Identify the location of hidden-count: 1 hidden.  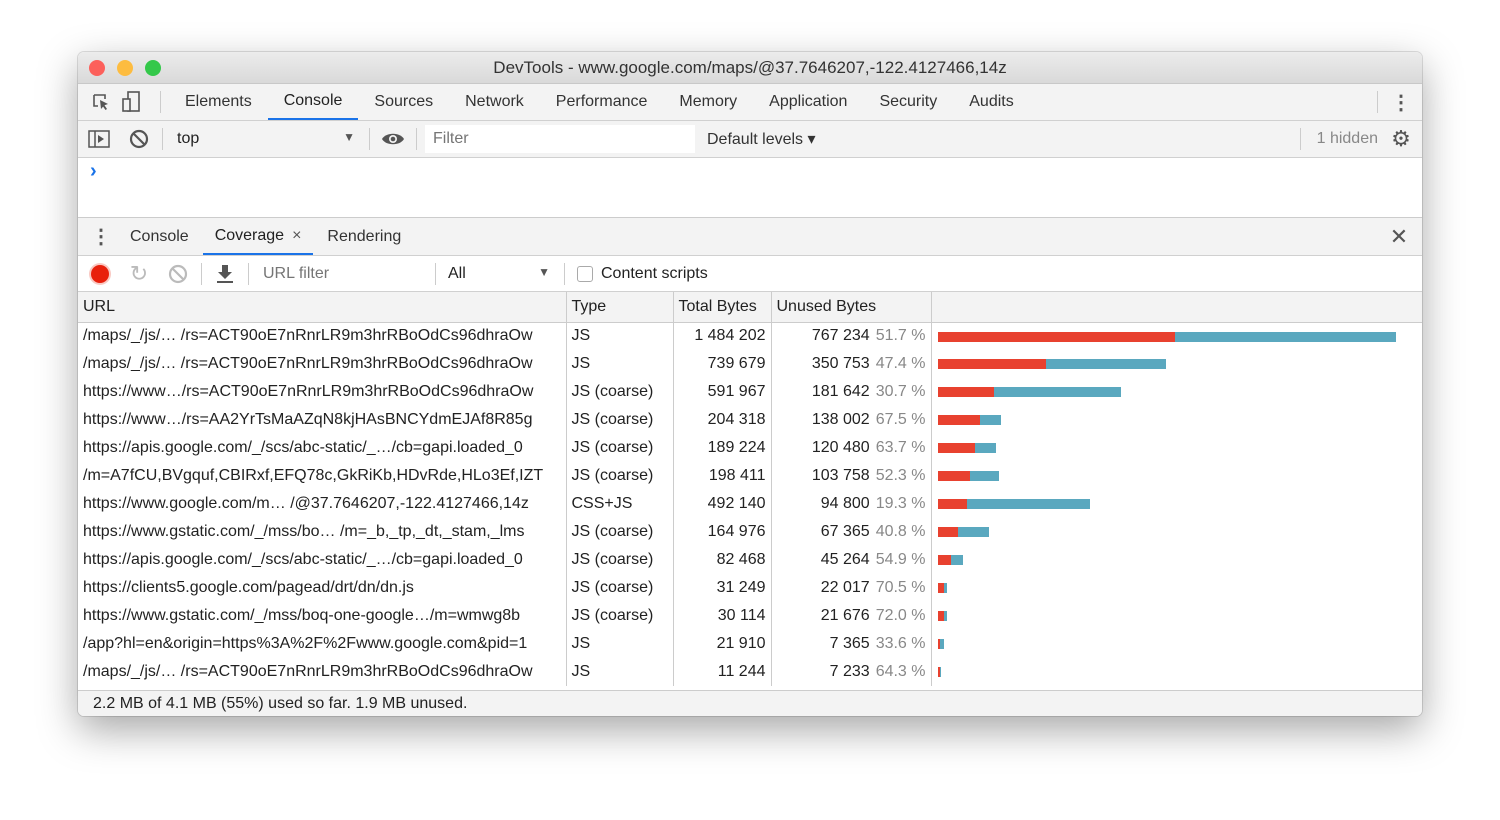
(1347, 138).